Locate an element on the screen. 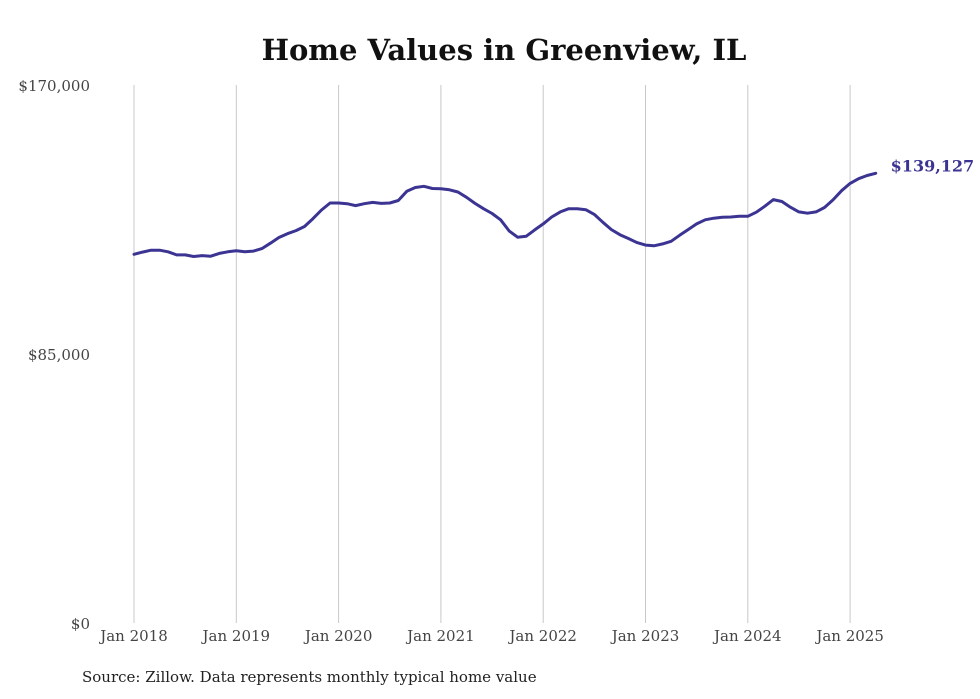  x-tick-label: Jan 2021 is located at coordinates (440, 636).